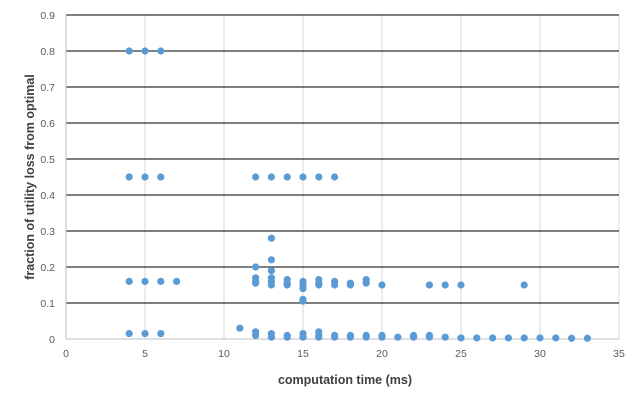  What do you see at coordinates (47, 160) in the screenshot?
I see `y-tick-label: 0.5` at bounding box center [47, 160].